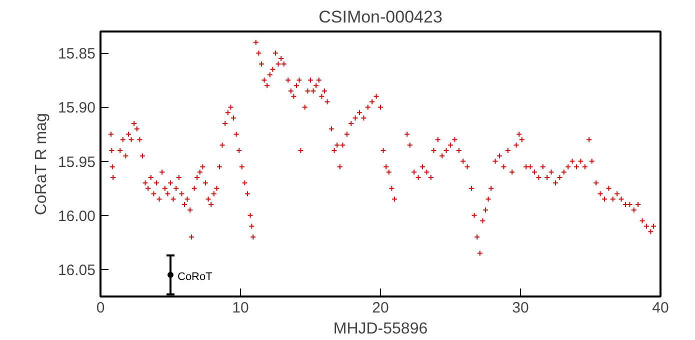 The image size is (695, 340). Describe the element at coordinates (380, 329) in the screenshot. I see `x-axis-title: MHJD-55896` at that location.